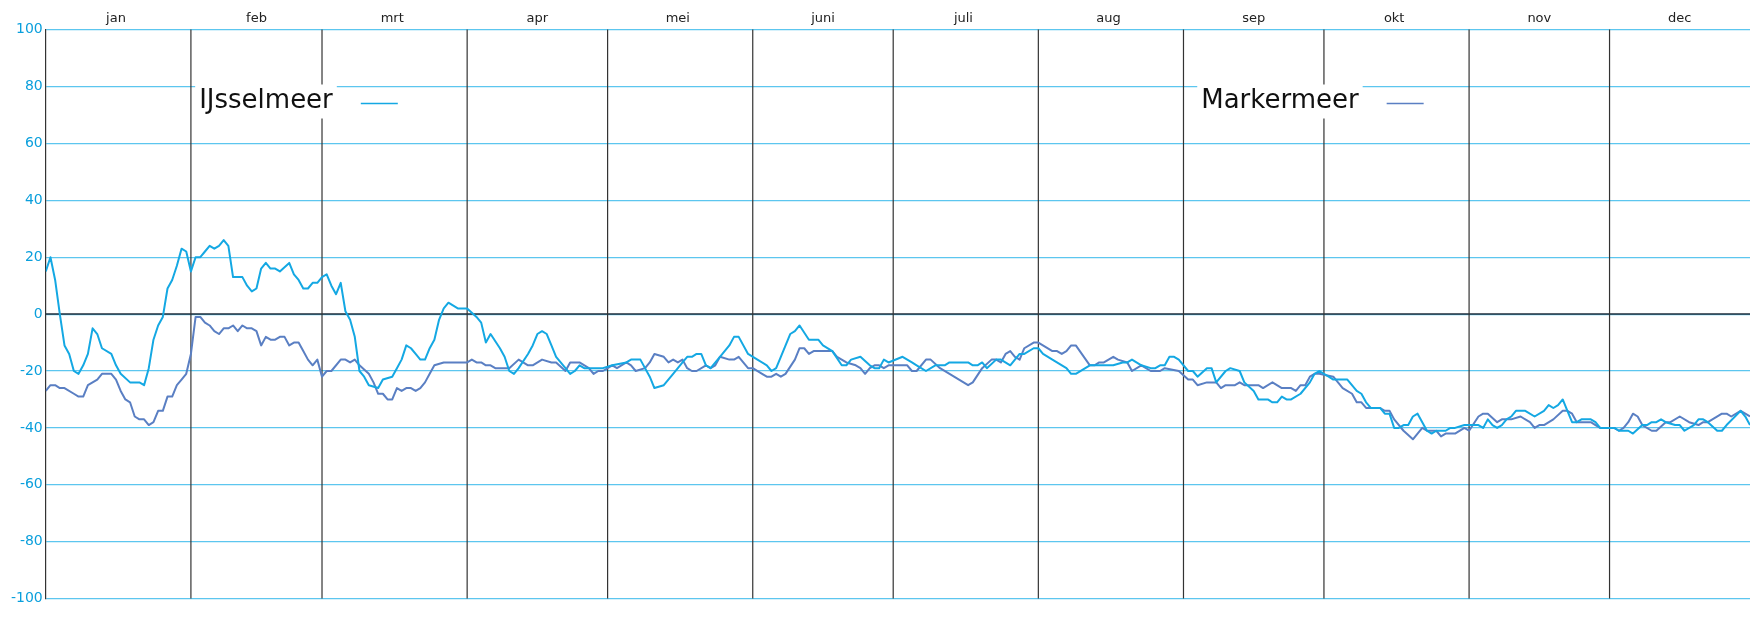  Describe the element at coordinates (31, 483) in the screenshot. I see `y-tick-label: -60` at that location.